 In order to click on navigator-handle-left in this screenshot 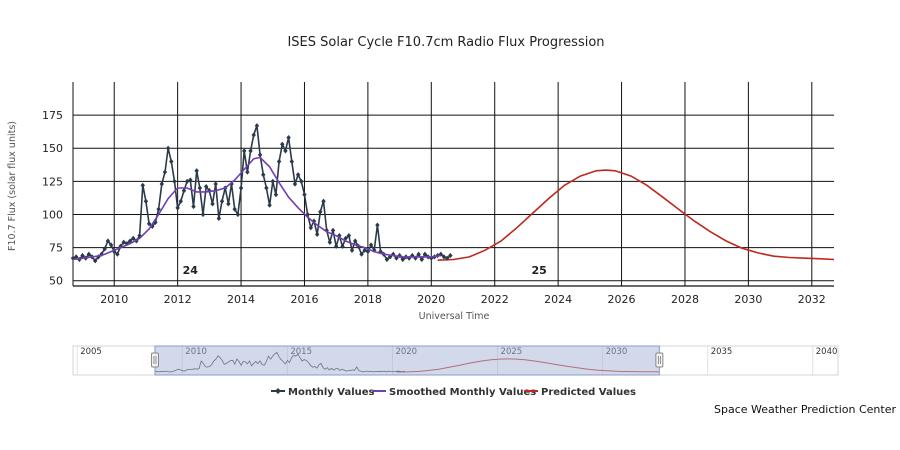, I will do `click(154, 360)`.